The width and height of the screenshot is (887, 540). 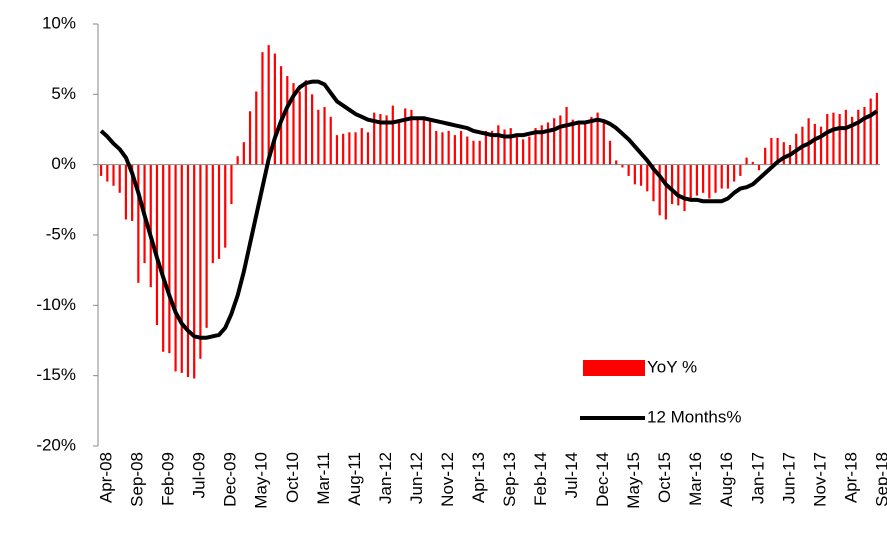 What do you see at coordinates (664, 477) in the screenshot?
I see `x-tick-label: Oct-15` at bounding box center [664, 477].